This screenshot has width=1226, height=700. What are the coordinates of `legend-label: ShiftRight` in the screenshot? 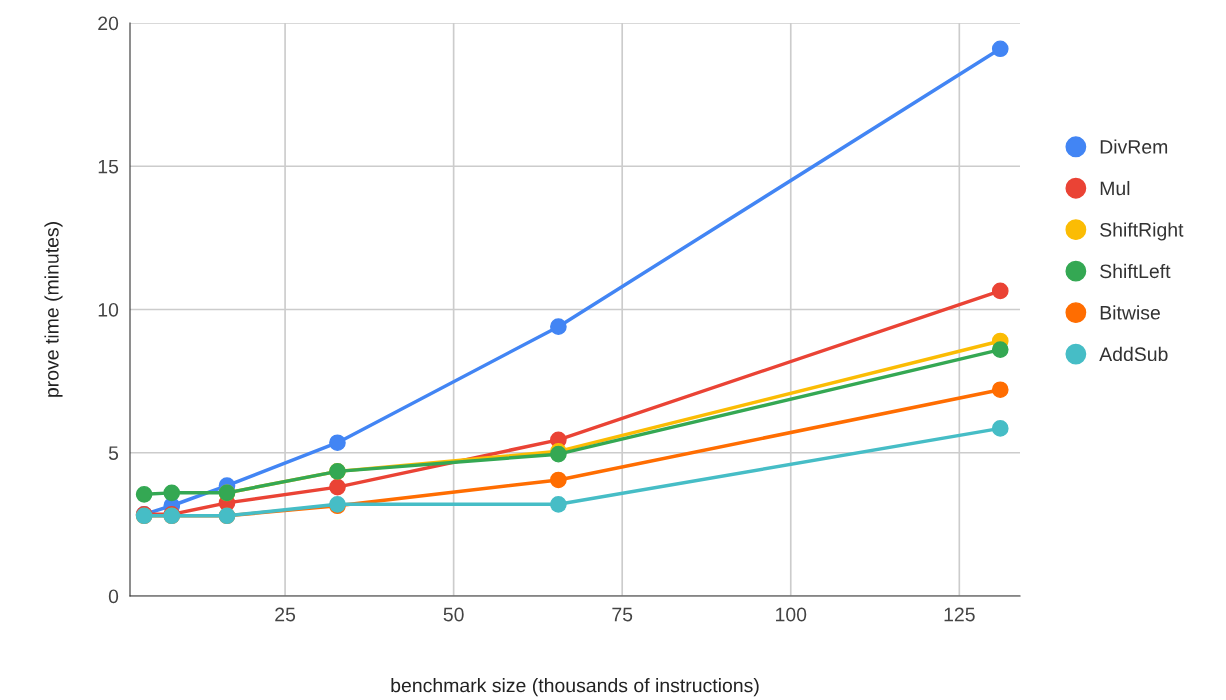 It's located at (1142, 231).